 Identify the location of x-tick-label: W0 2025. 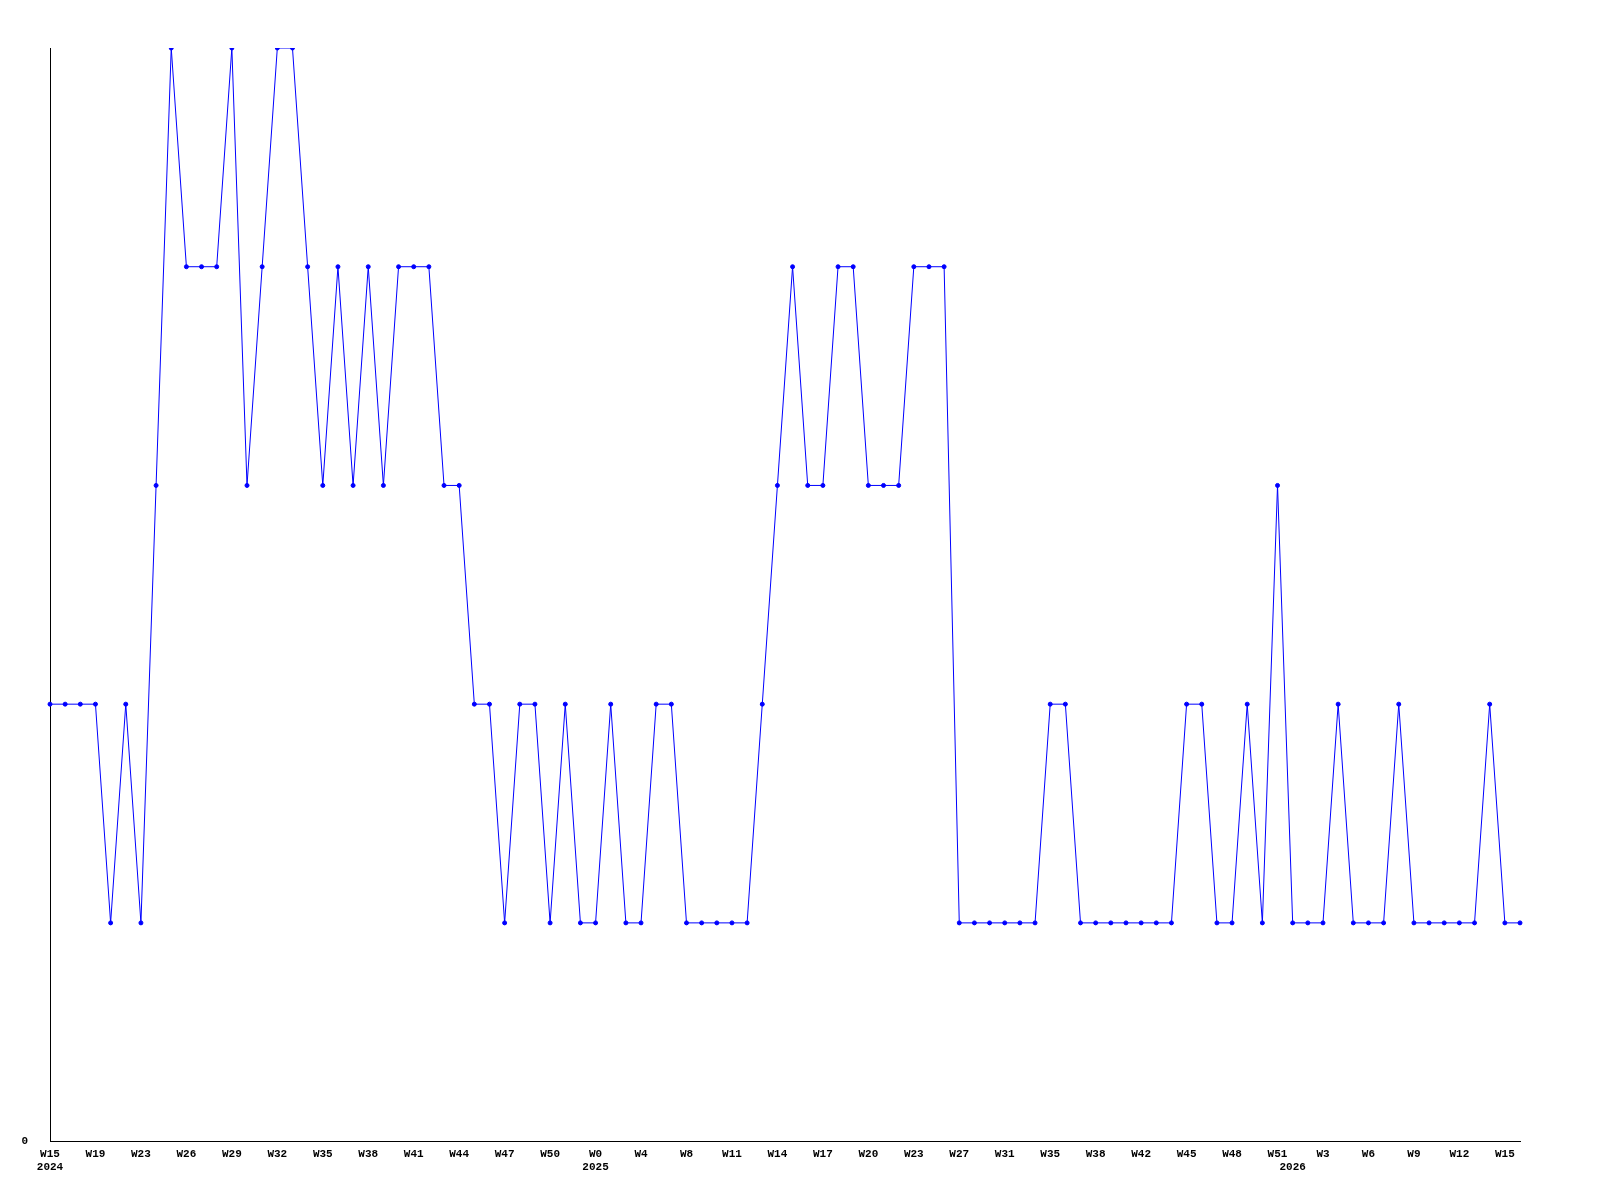
(596, 1160).